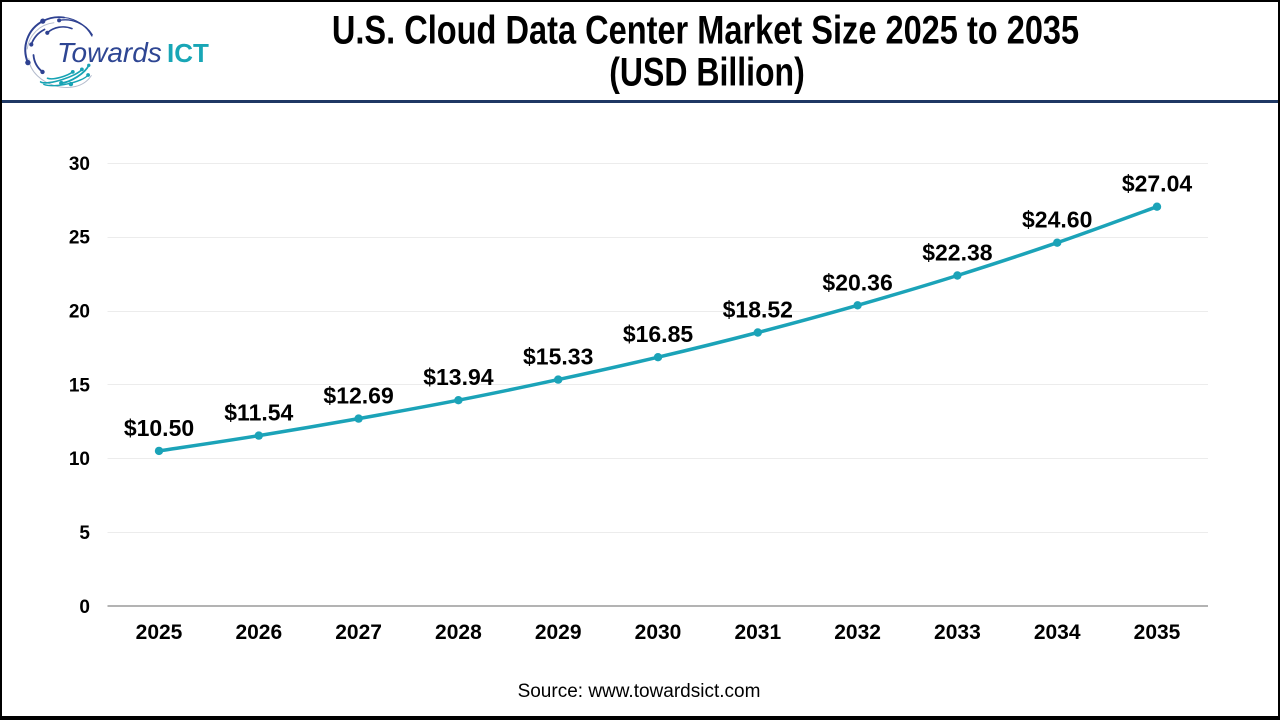  I want to click on svg-text: $24.60, so click(1057, 220).